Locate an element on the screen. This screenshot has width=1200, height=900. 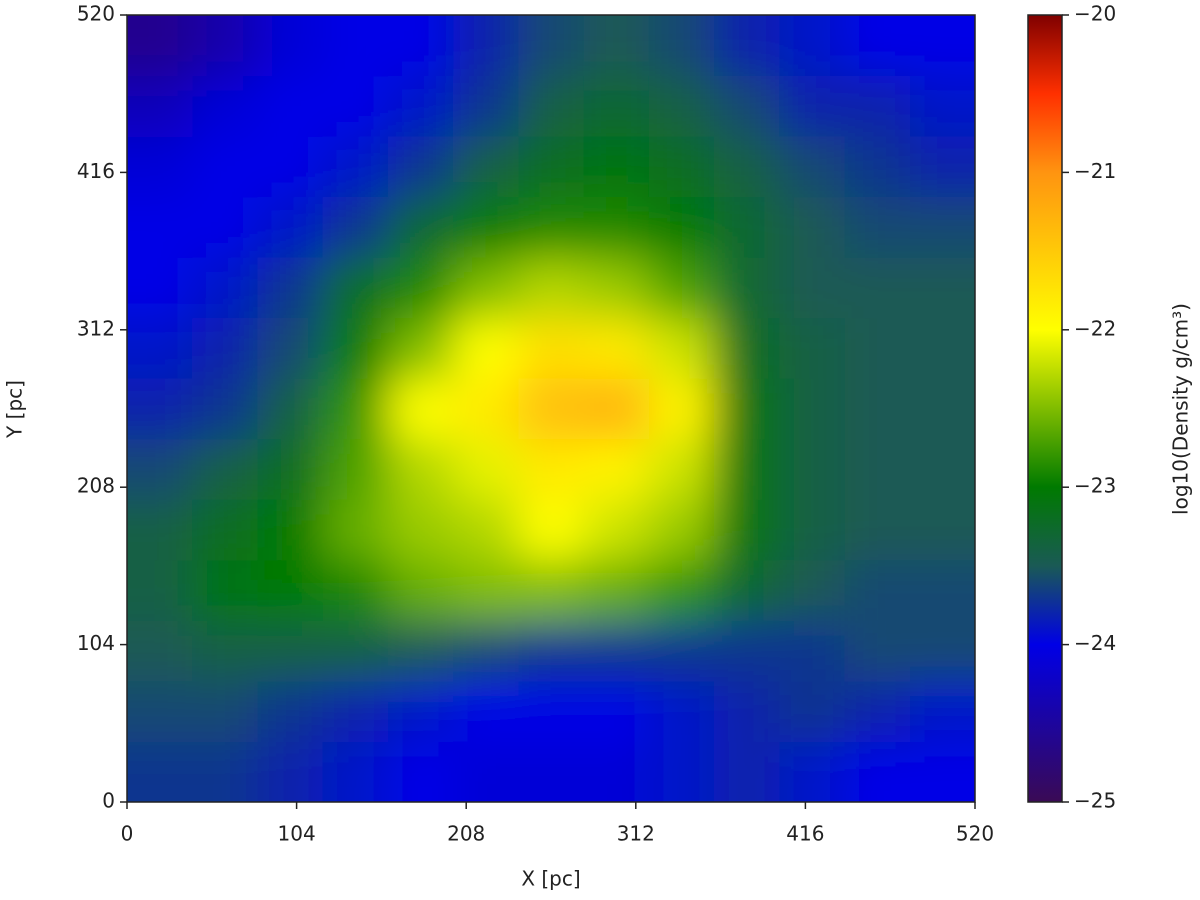
x-tick-label: 208 is located at coordinates (466, 834).